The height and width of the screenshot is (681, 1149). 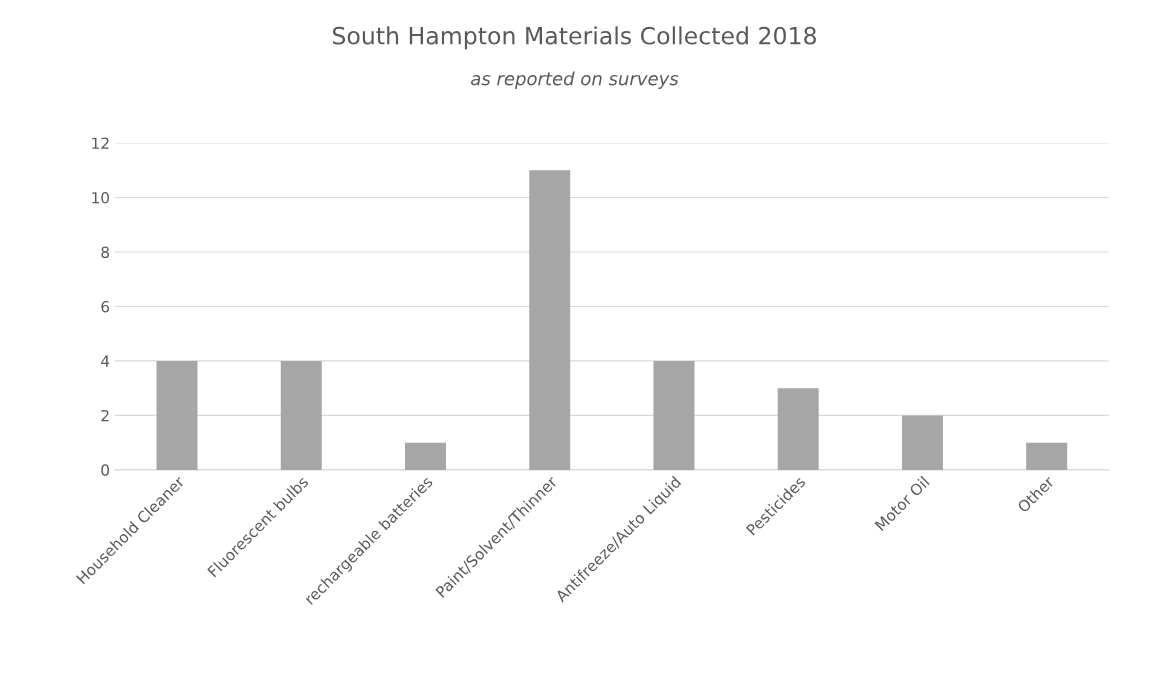 I want to click on y-tick-label: 6, so click(x=105, y=306).